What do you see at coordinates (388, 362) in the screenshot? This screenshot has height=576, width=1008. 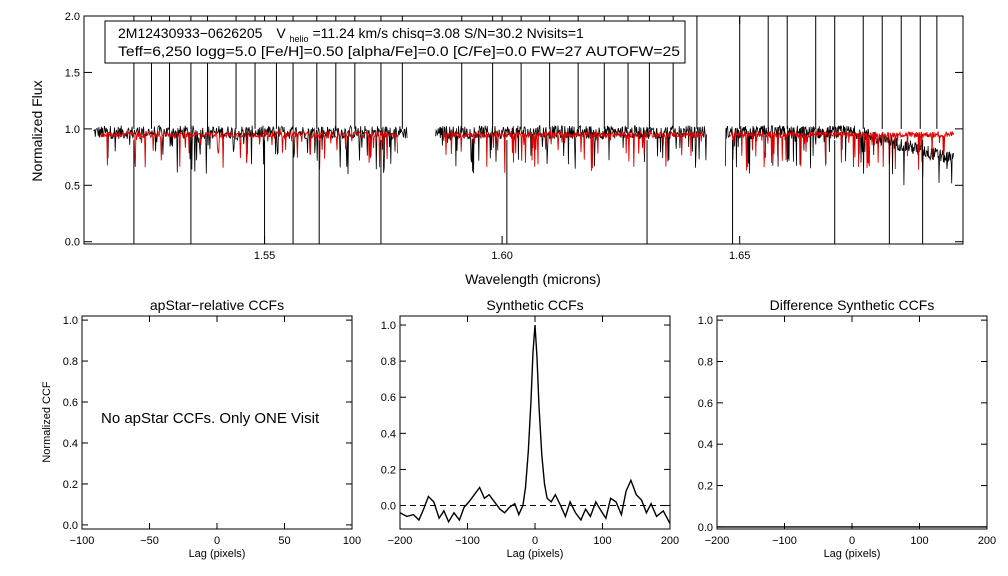 I see `synthetic-ccf-y-tick-label: 0.8` at bounding box center [388, 362].